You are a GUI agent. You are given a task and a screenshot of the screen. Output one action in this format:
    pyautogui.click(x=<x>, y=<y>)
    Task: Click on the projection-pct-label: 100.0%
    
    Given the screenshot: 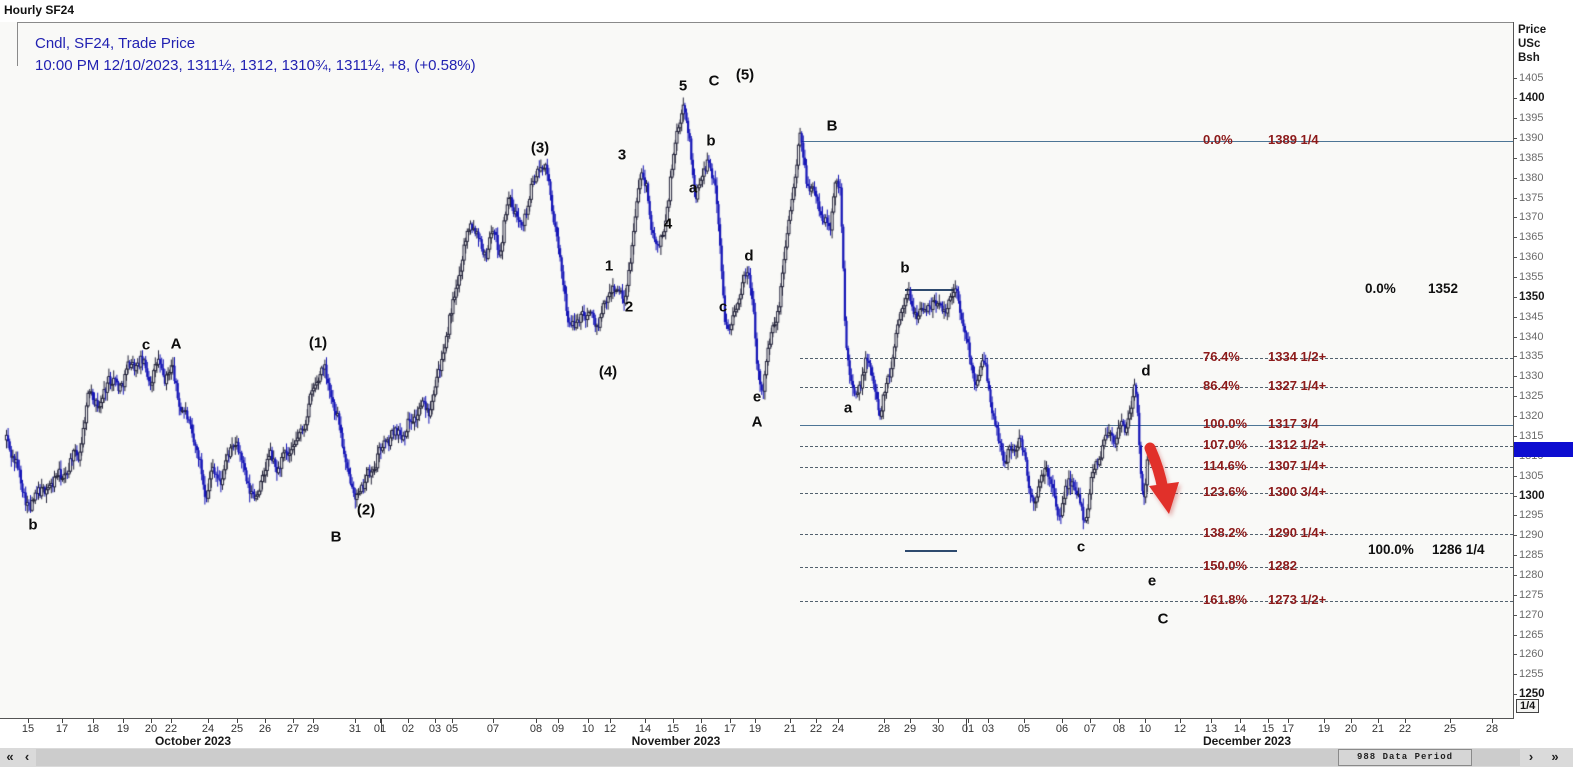 What is the action you would take?
    pyautogui.click(x=1391, y=550)
    